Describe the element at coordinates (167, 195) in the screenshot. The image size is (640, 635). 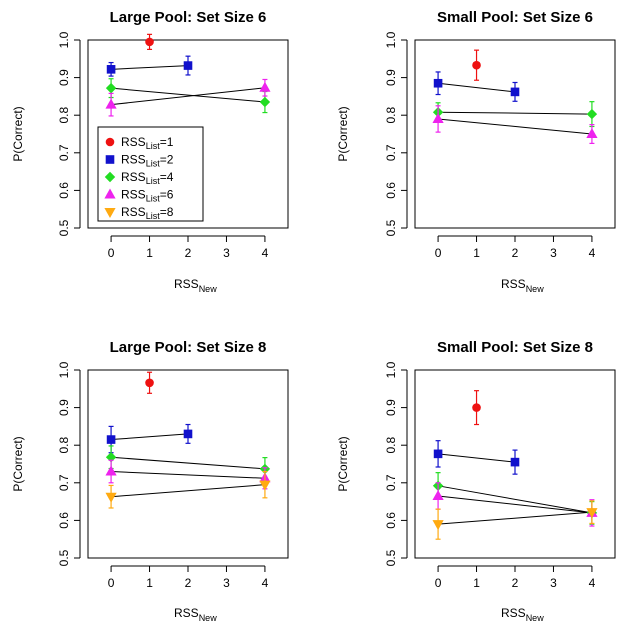
I see `legend-entry-suffix: =6` at that location.